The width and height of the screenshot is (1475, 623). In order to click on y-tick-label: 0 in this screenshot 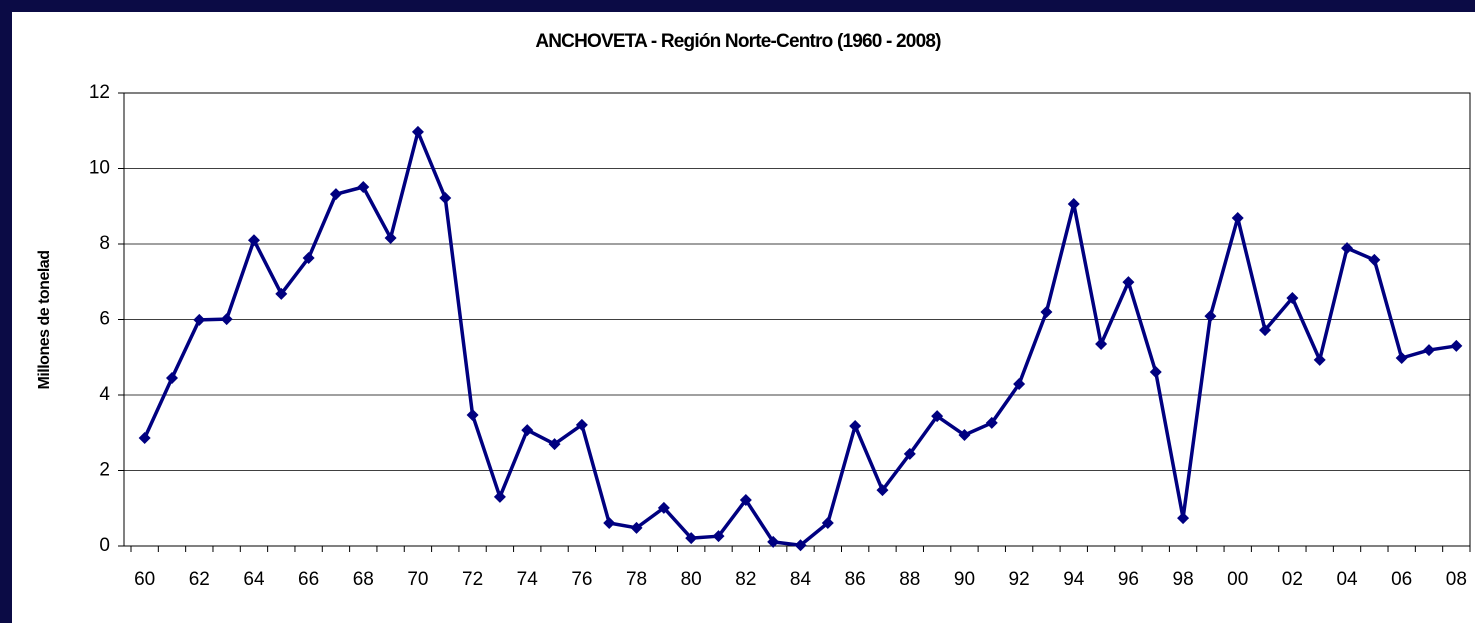, I will do `click(104, 545)`.